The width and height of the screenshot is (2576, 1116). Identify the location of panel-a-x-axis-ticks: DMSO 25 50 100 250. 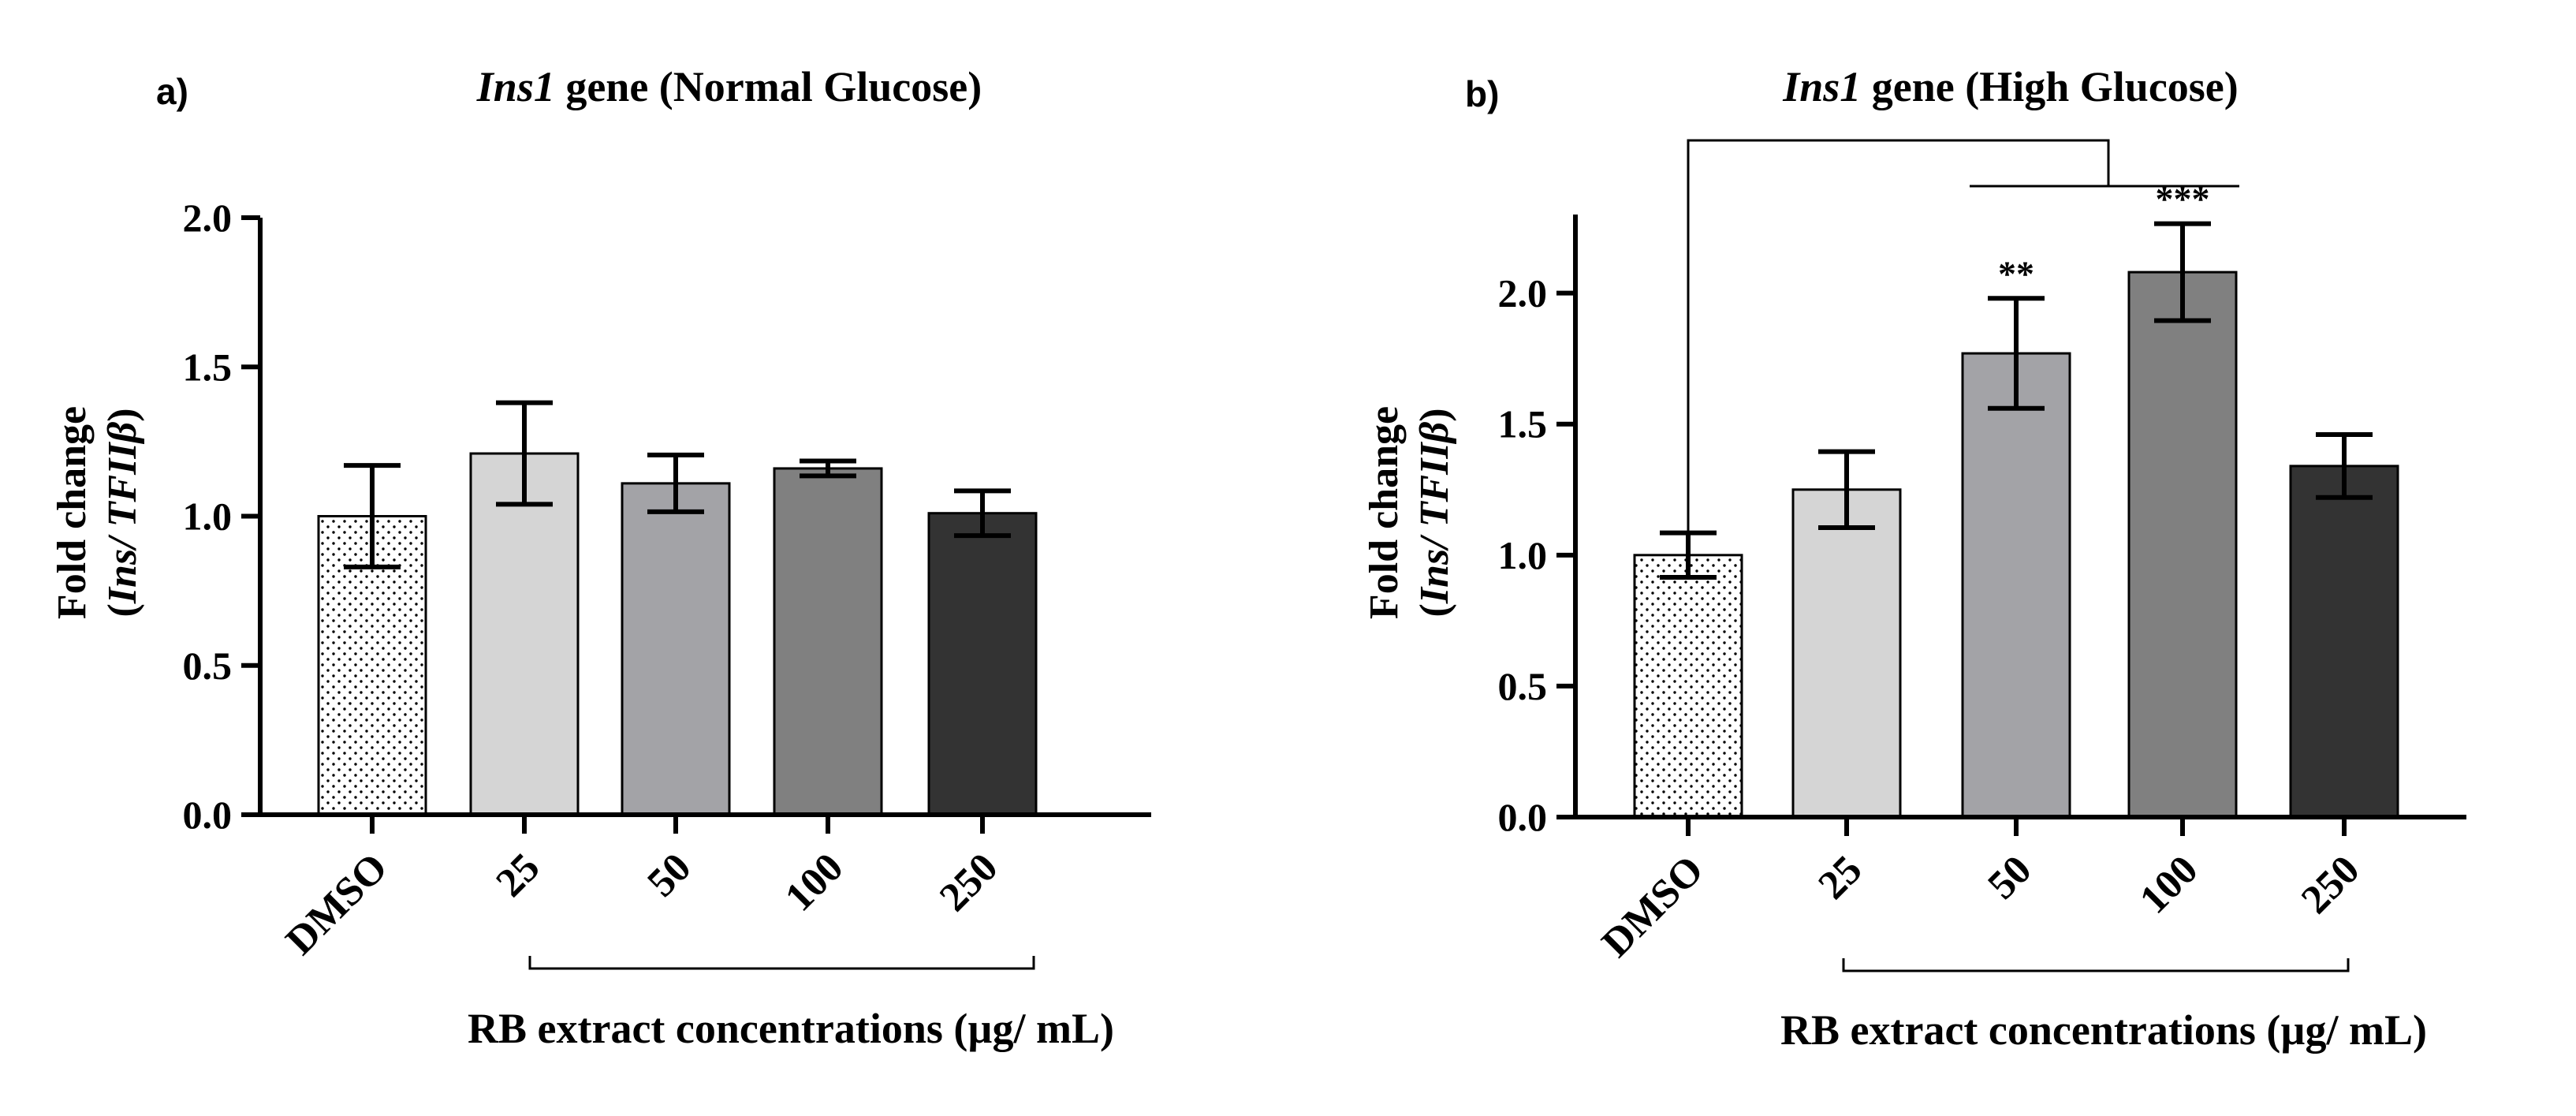
(642, 889).